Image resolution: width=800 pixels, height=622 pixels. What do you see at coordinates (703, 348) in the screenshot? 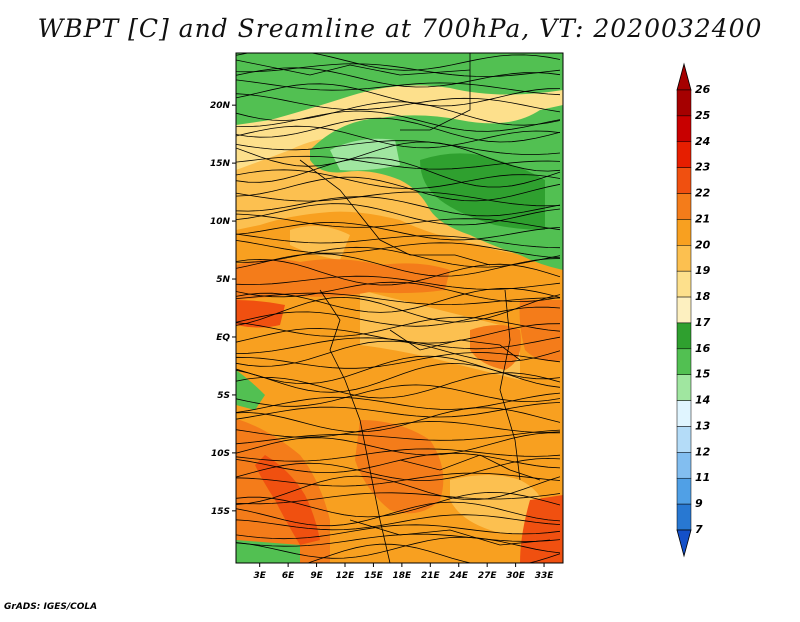
I see `colorbar-label: 16` at bounding box center [703, 348].